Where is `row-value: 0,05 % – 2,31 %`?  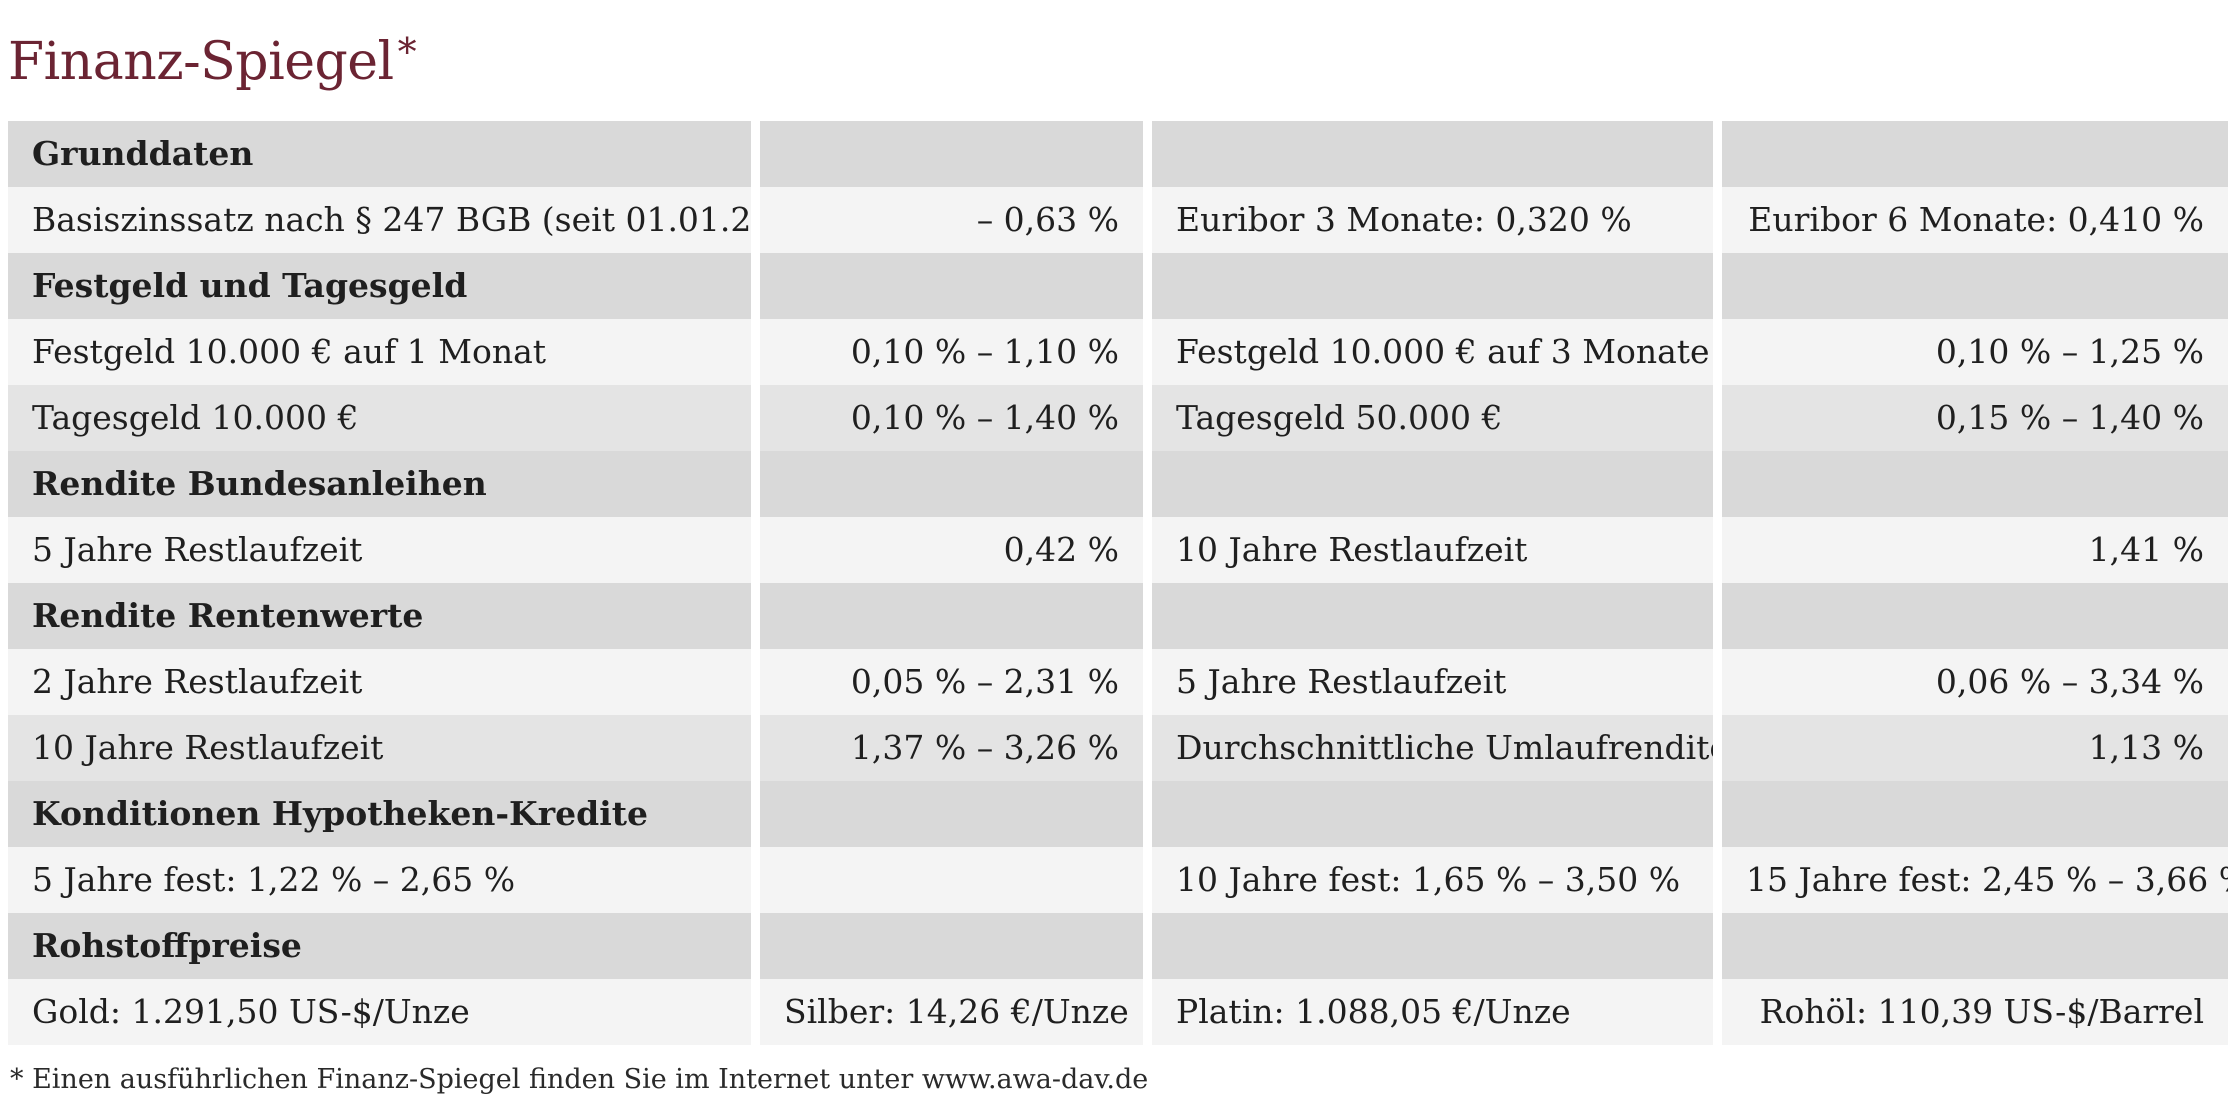
row-value: 0,05 % – 2,31 % is located at coordinates (951, 682).